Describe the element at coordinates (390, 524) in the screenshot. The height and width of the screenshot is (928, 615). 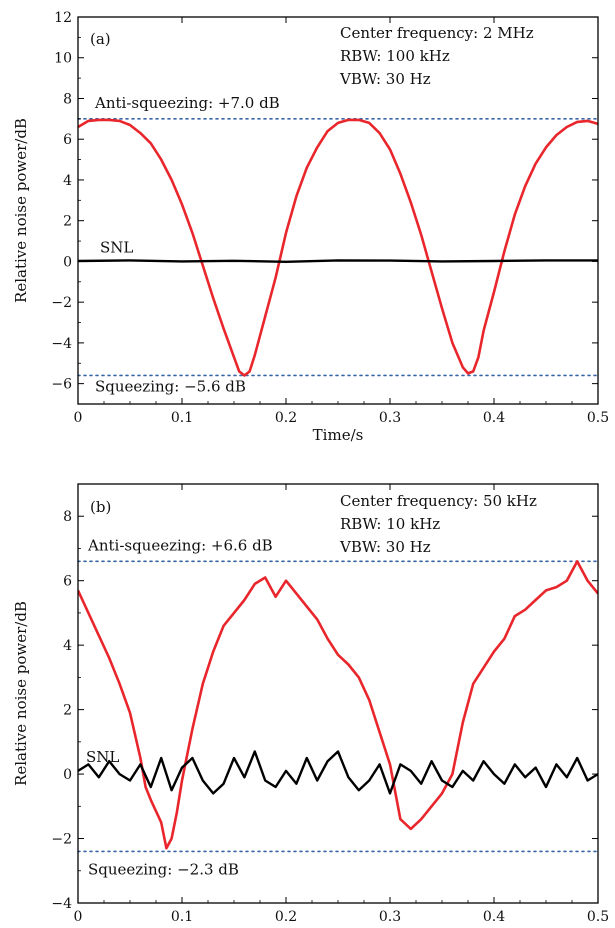
I see `measurement-info-line: RBW: 10 kHz` at that location.